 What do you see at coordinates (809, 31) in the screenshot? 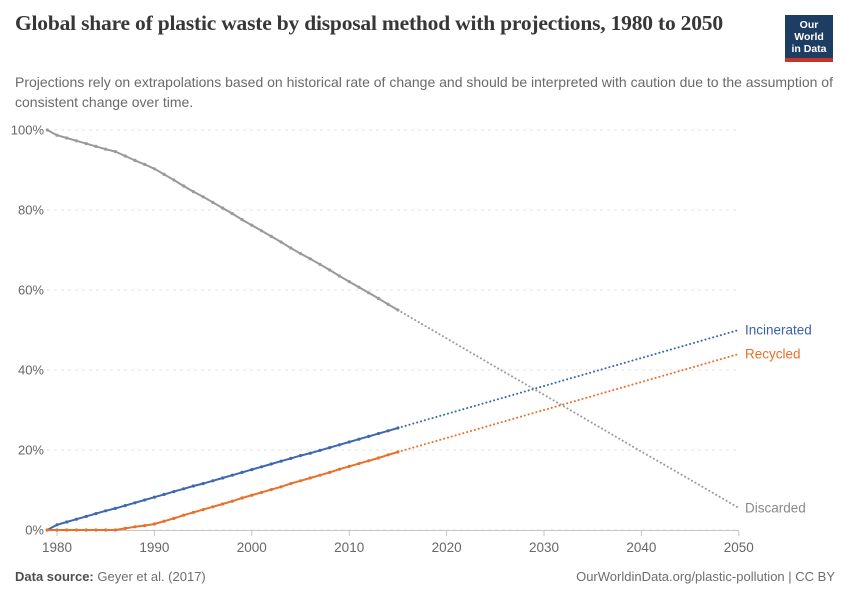
I see `owid-logo-line1: Our World` at bounding box center [809, 31].